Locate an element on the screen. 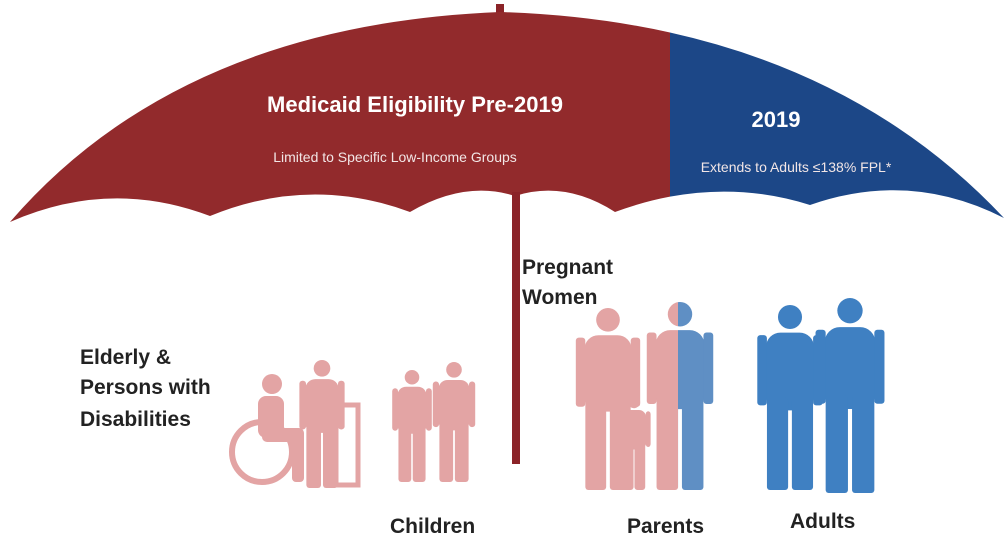 This screenshot has width=1004, height=538. umbrella-shaft is located at coordinates (516, 328).